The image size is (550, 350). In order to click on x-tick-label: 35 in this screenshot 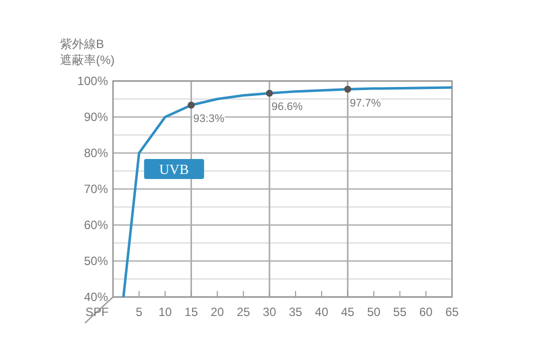, I will do `click(295, 312)`.